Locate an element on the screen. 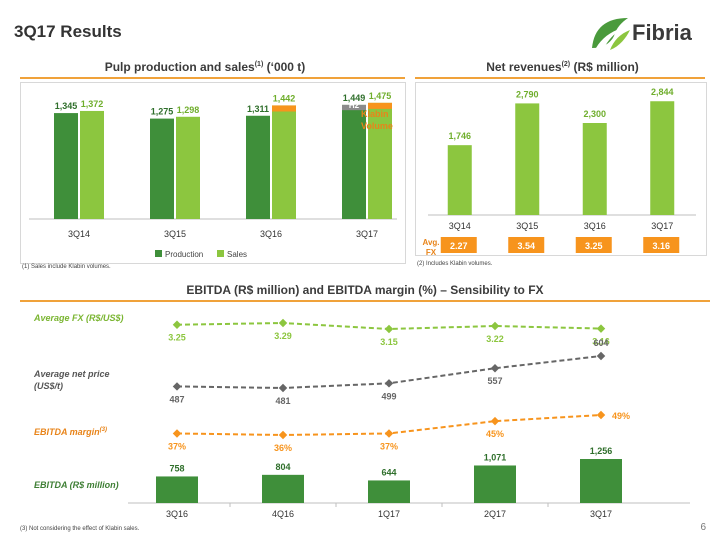 This screenshot has height=540, width=720. margin-label-2q17: 45% is located at coordinates (495, 434).